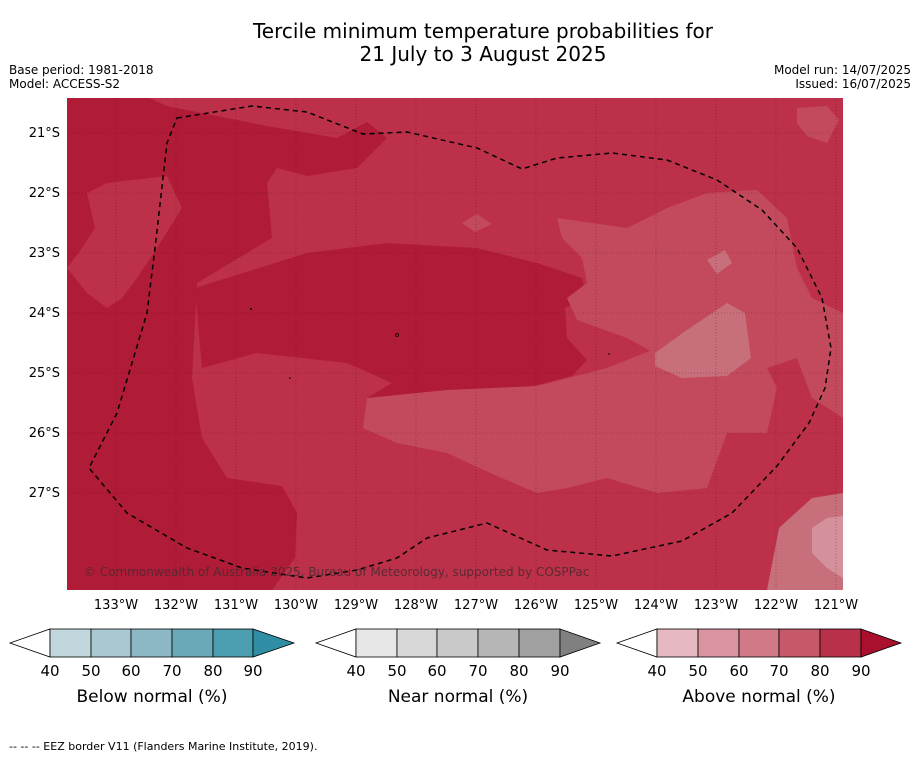 The width and height of the screenshot is (919, 758). Describe the element at coordinates (596, 605) in the screenshot. I see `lon-label: 125°W` at that location.